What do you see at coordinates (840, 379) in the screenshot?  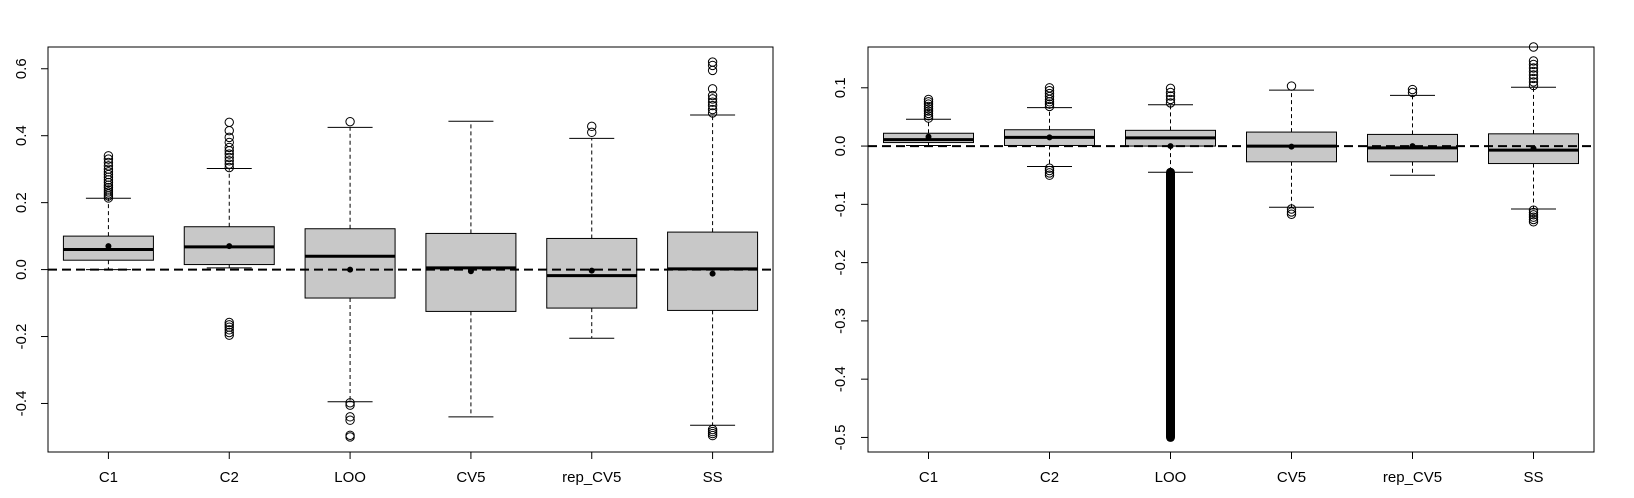 I see `y-tick-label: -0.4` at bounding box center [840, 379].